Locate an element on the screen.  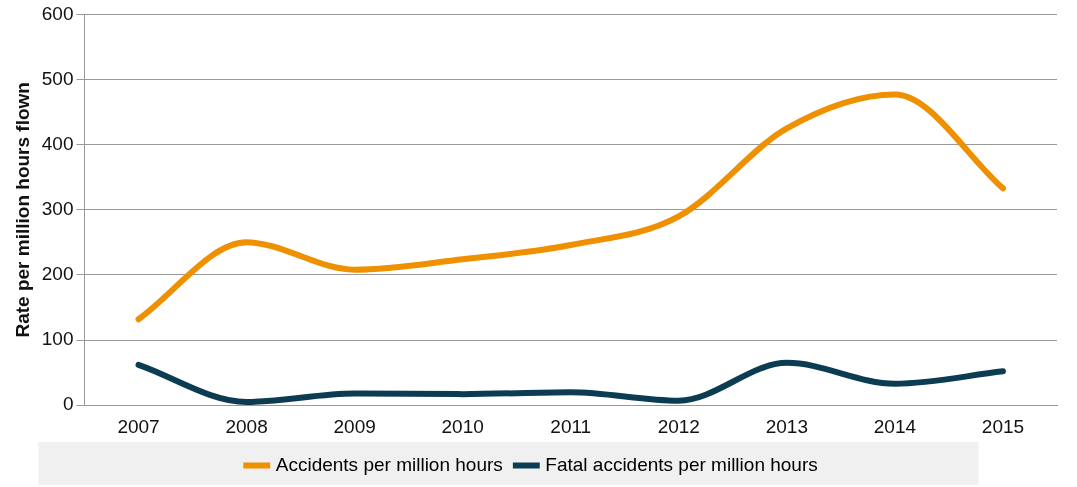
y-tick-label: 500 is located at coordinates (57, 78).